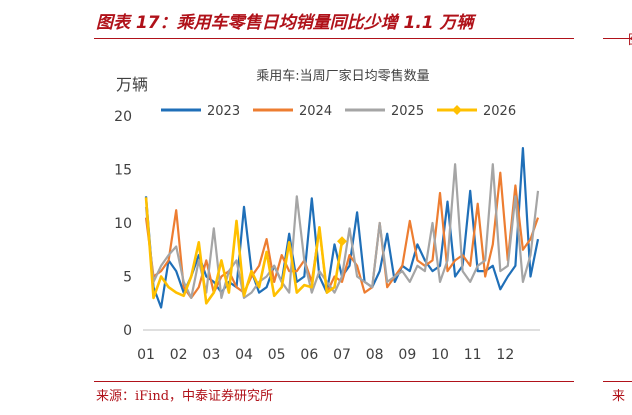  What do you see at coordinates (211, 355) in the screenshot?
I see `x-tick-label: 03` at bounding box center [211, 355].